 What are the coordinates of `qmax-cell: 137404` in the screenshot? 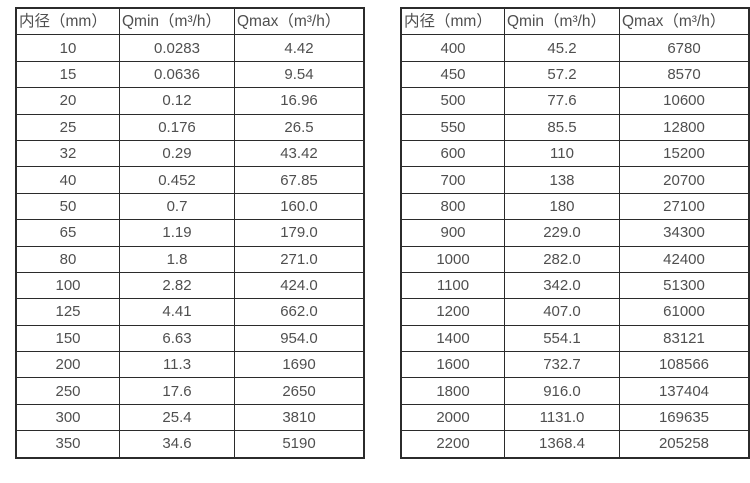 It's located at (684, 391).